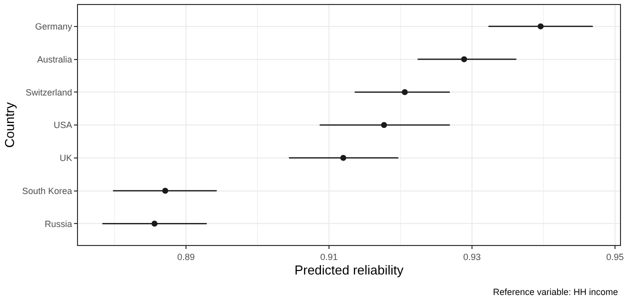 This screenshot has height=303, width=628. I want to click on y-axis-title: Country, so click(10, 125).